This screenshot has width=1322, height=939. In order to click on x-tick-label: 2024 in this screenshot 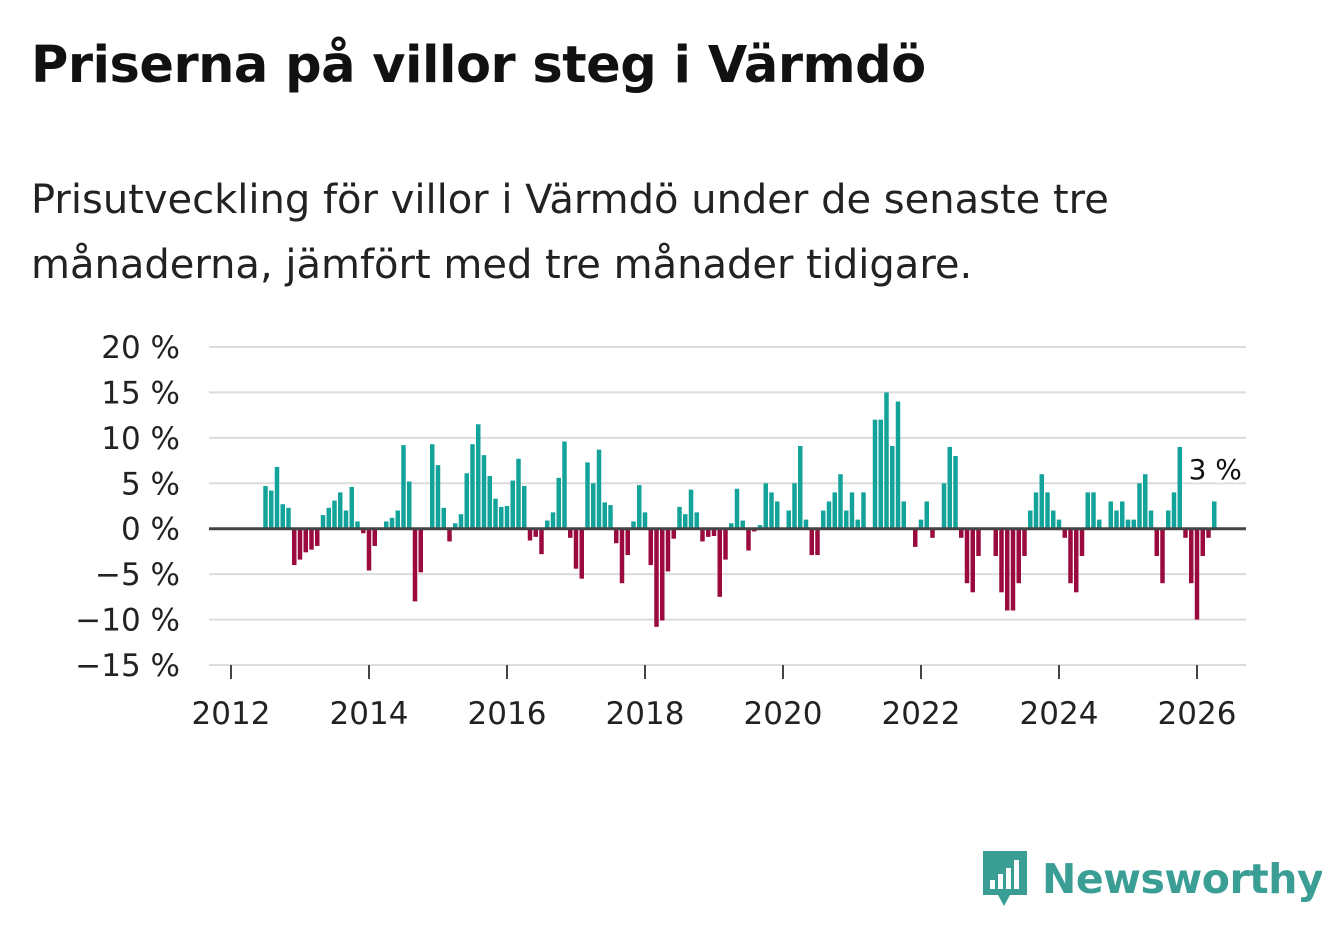, I will do `click(1059, 714)`.